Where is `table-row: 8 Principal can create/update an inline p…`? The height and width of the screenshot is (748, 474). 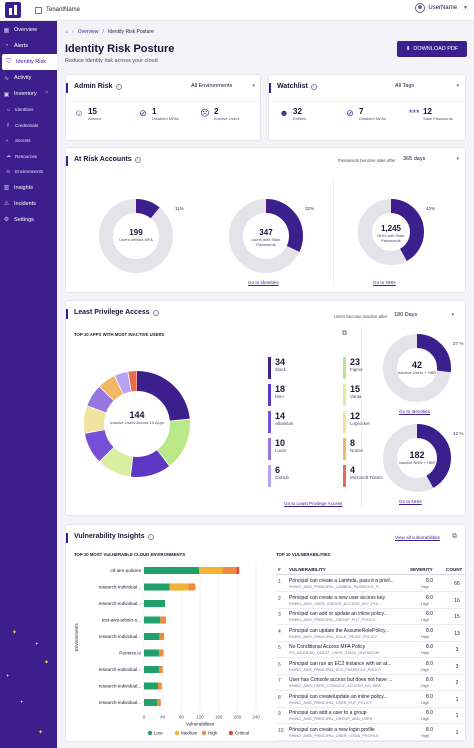 table-row: 8 Principal can create/update an inline p… is located at coordinates (371, 700).